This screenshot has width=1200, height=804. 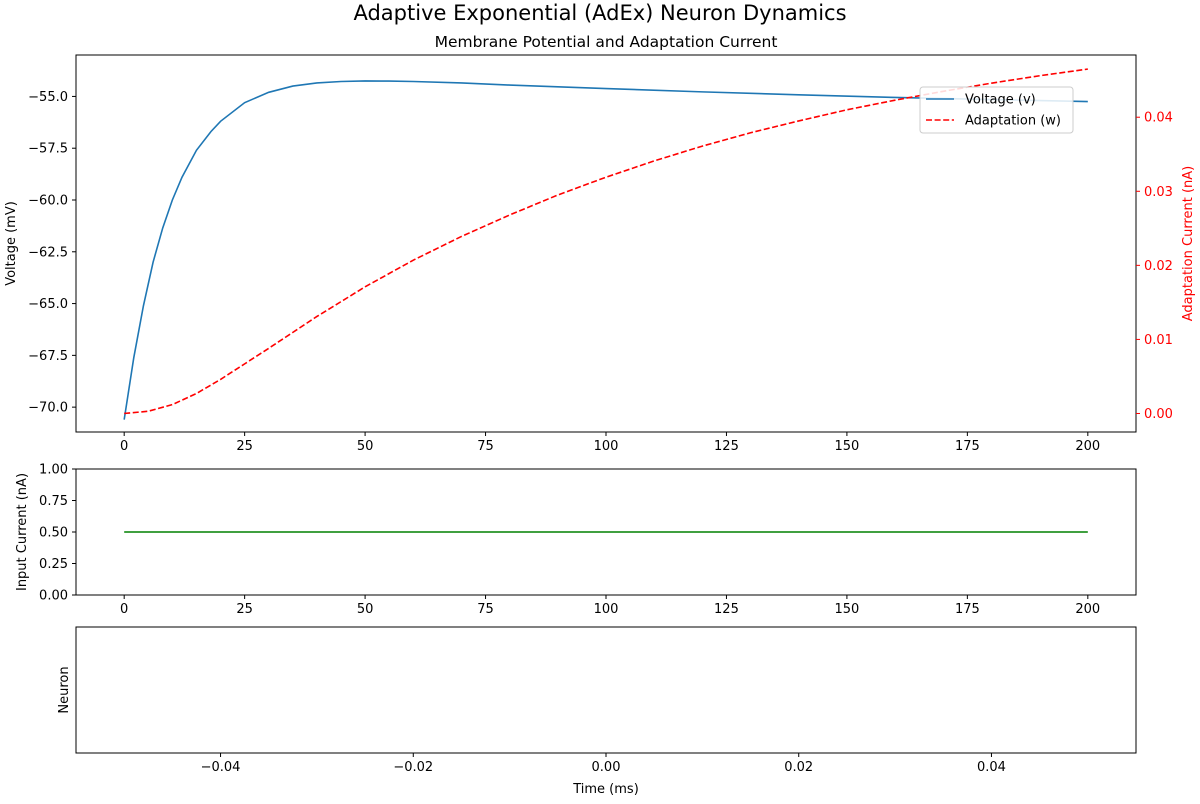 What do you see at coordinates (22, 532) in the screenshot?
I see `y-axis-label: Input Current (nA)` at bounding box center [22, 532].